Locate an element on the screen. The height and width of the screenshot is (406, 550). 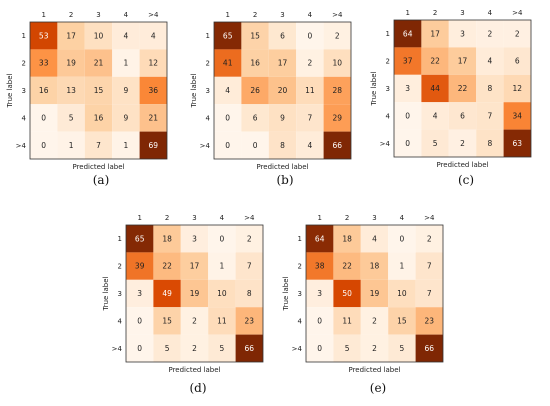
cell-value-label: 9 is located at coordinates (126, 90).